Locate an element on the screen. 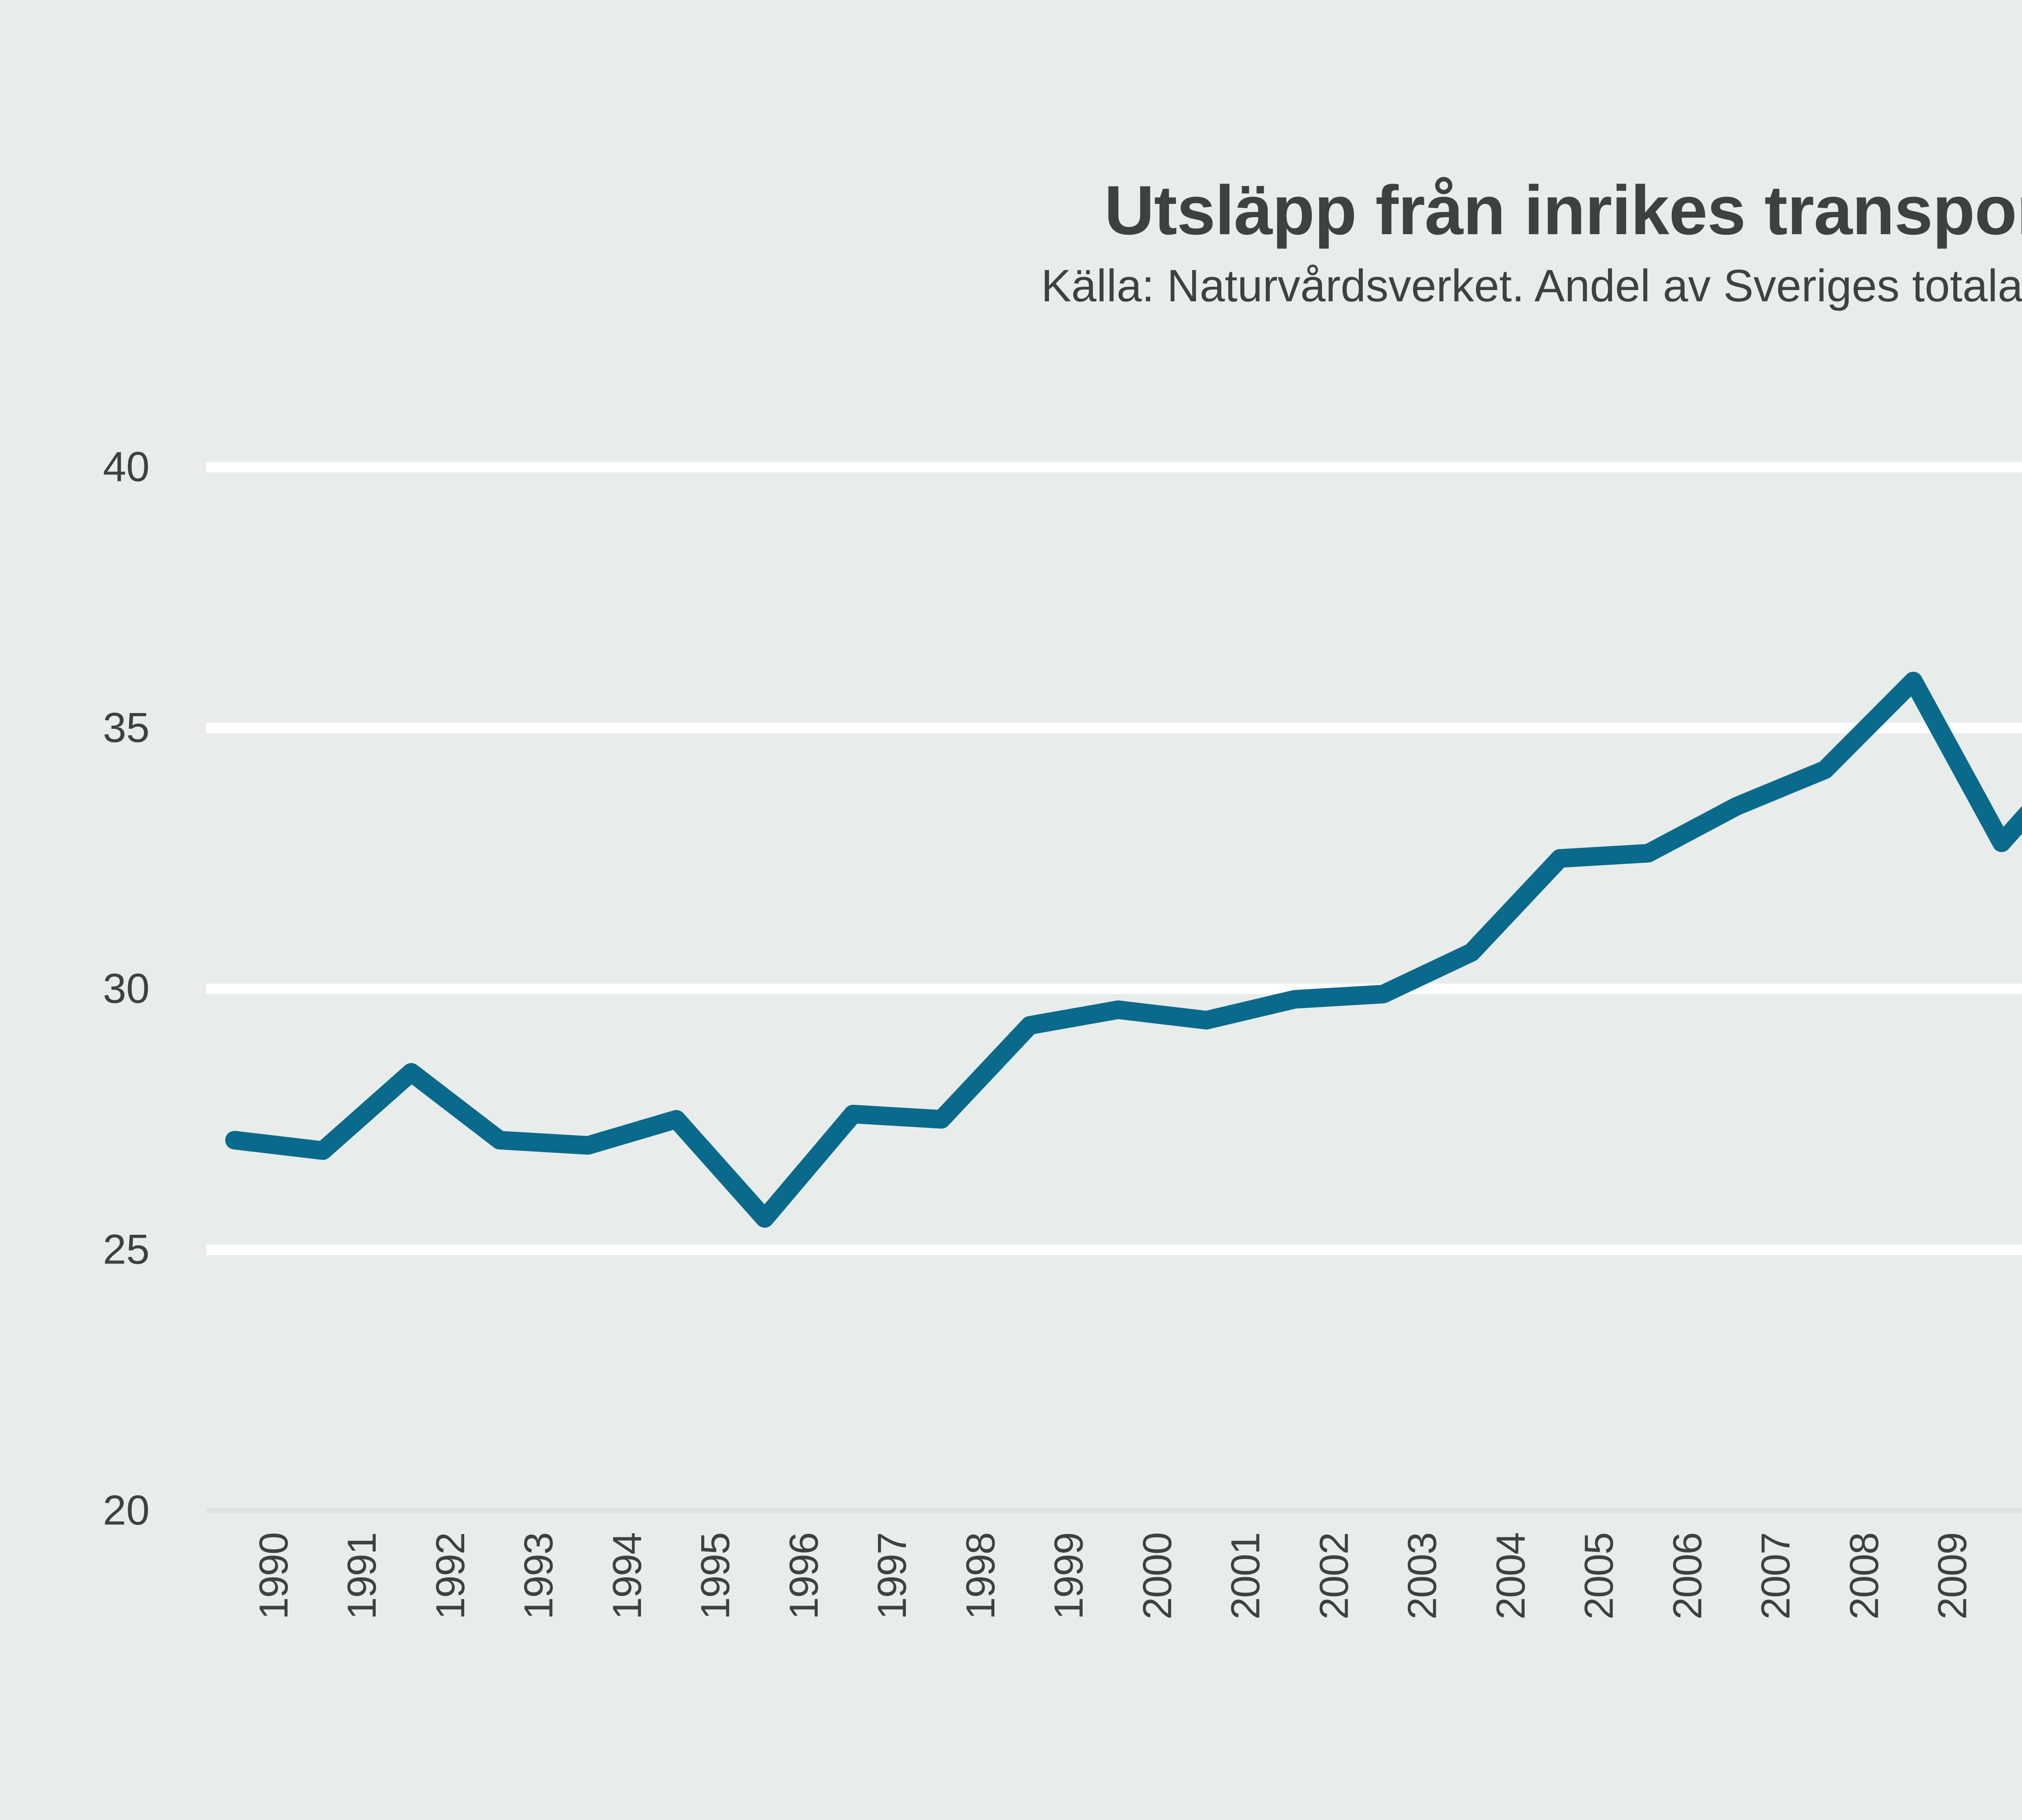 This screenshot has width=2022, height=1820. y-tick-label: 30 is located at coordinates (126, 988).